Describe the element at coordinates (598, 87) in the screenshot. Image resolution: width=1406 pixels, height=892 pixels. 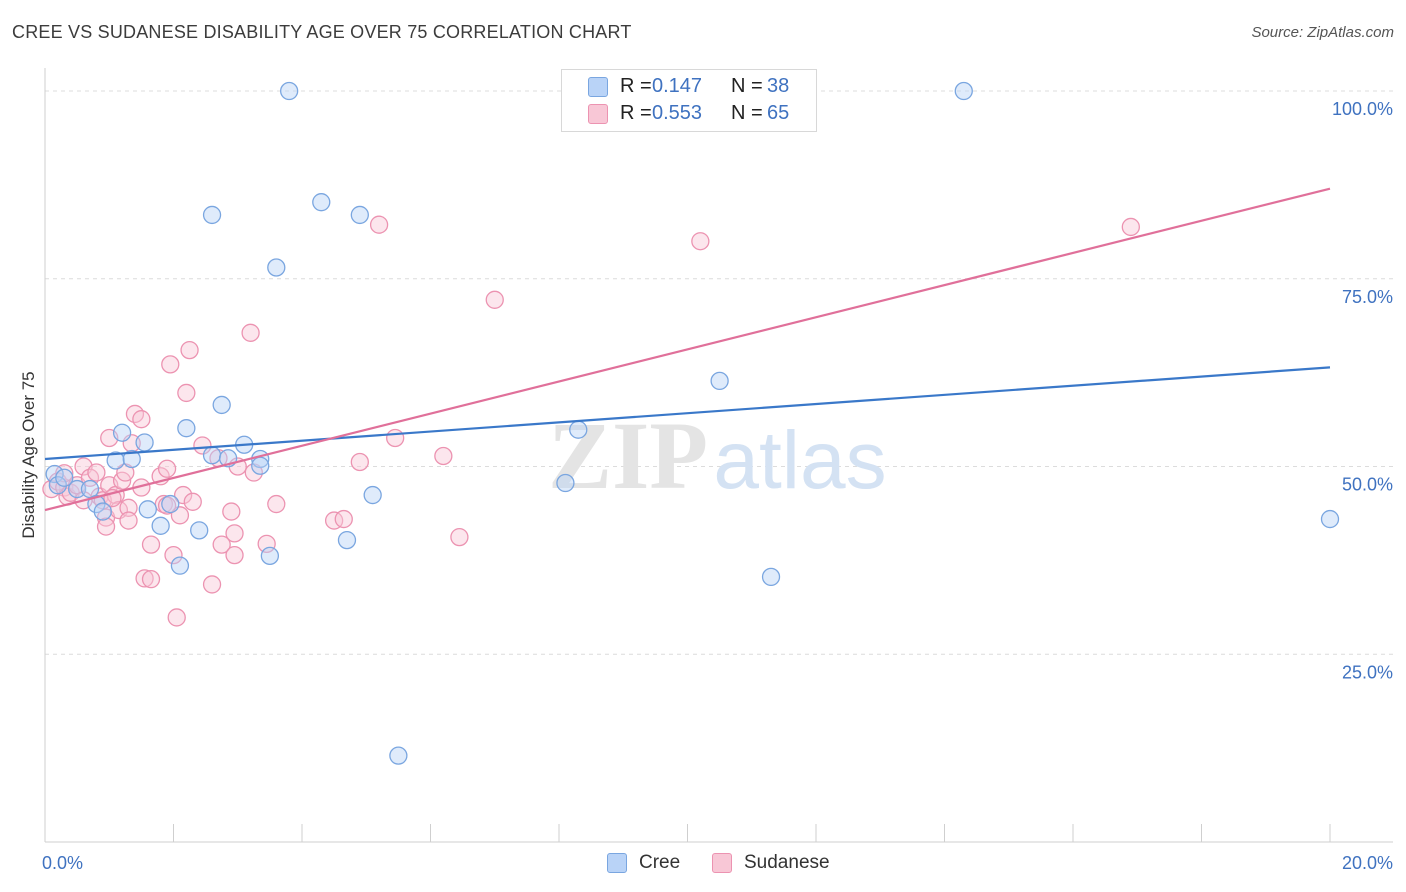
I see `cree-swatch` at that location.